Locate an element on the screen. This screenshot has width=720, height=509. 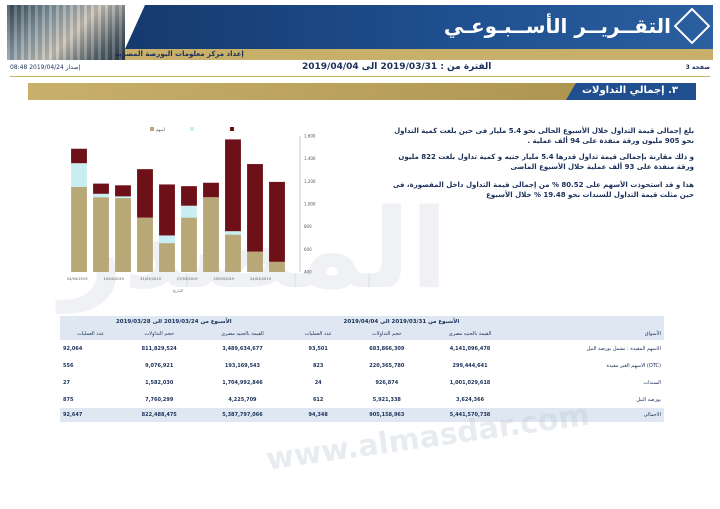
cell: 3,624,366 is located at coordinates (470, 399).